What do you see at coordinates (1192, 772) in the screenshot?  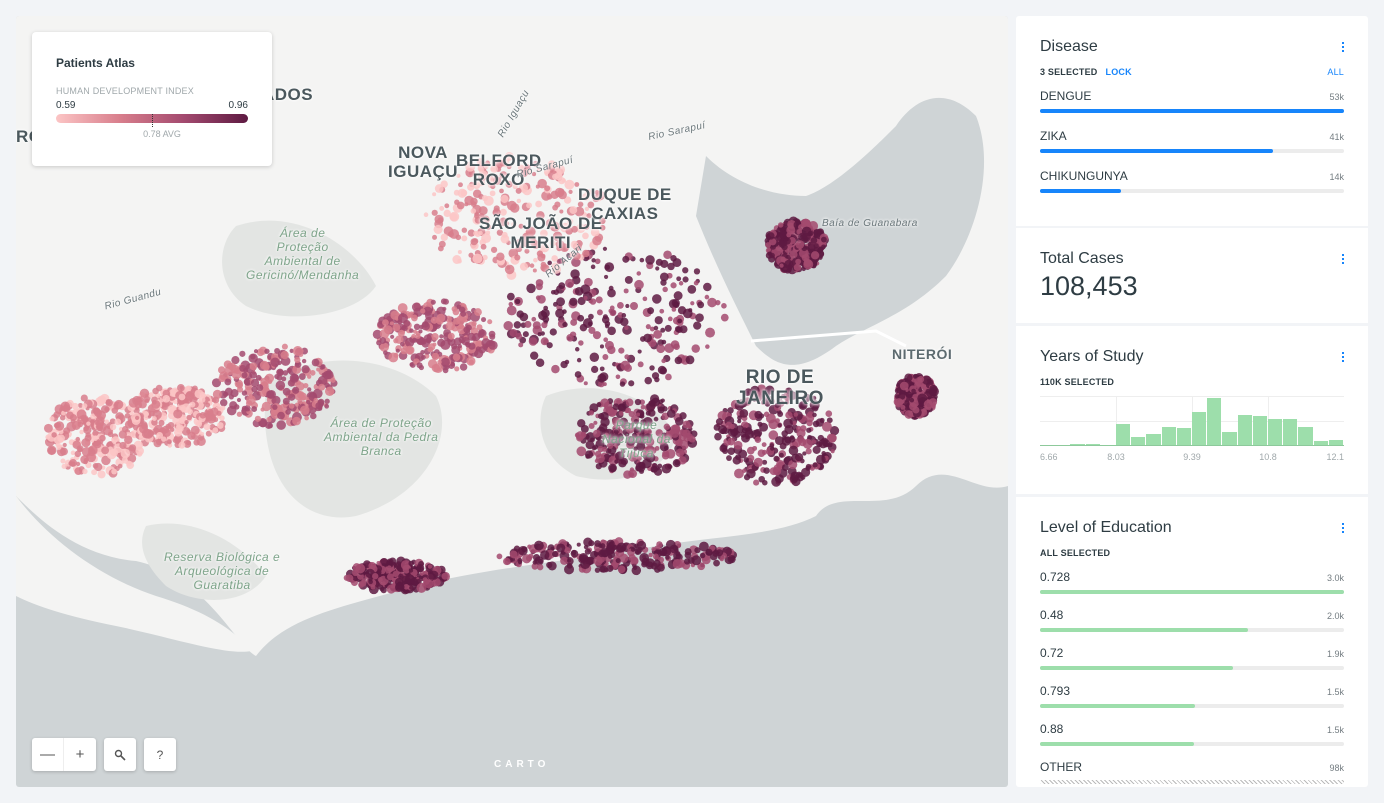 I see `category-item: OTHER 98k` at bounding box center [1192, 772].